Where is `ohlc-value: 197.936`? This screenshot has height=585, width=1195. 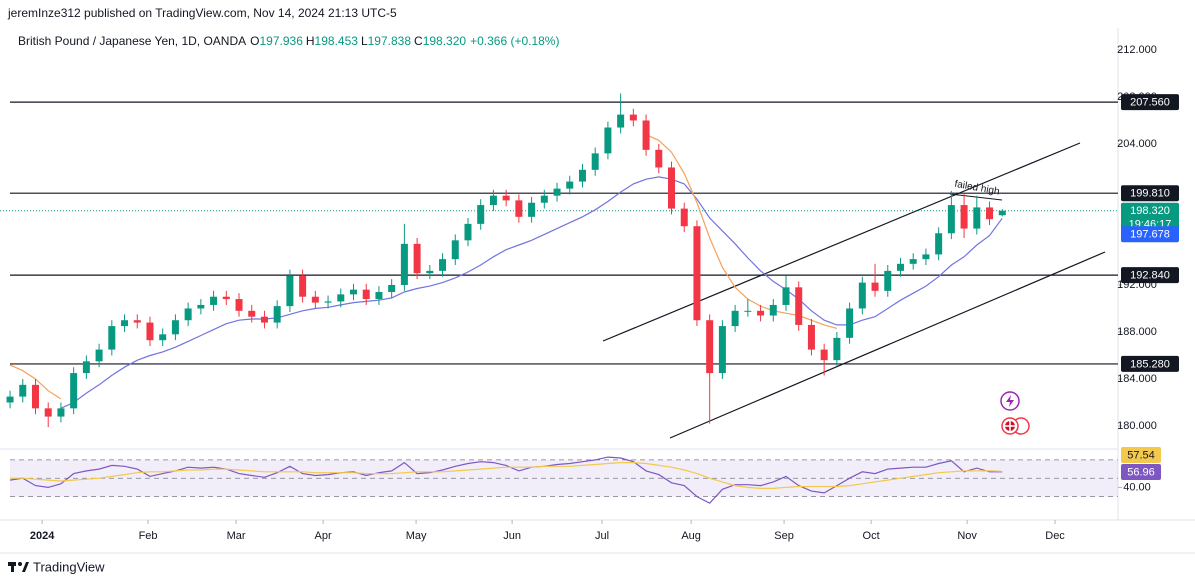 ohlc-value: 197.936 is located at coordinates (281, 41).